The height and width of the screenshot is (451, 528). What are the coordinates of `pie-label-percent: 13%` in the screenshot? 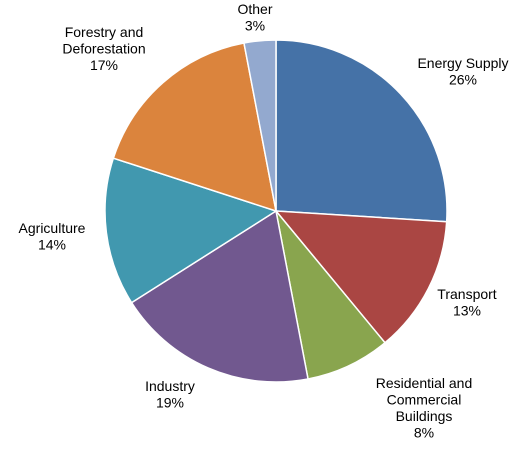 It's located at (467, 311).